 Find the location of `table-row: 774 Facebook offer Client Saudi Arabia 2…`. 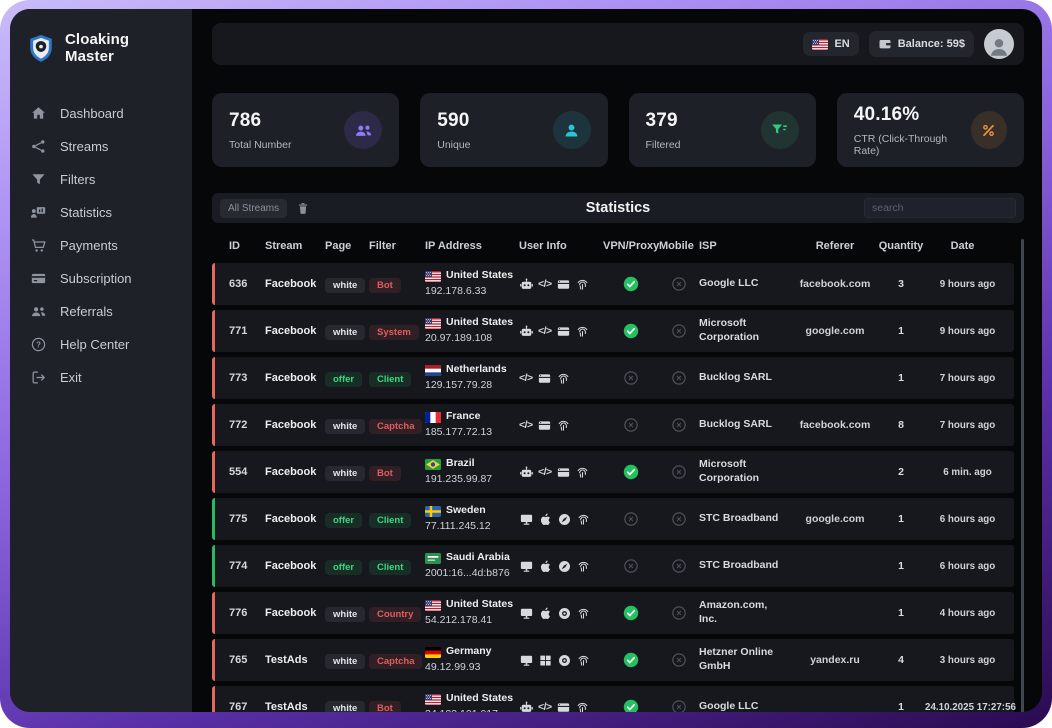

table-row: 774 Facebook offer Client Saudi Arabia 2… is located at coordinates (613, 566).